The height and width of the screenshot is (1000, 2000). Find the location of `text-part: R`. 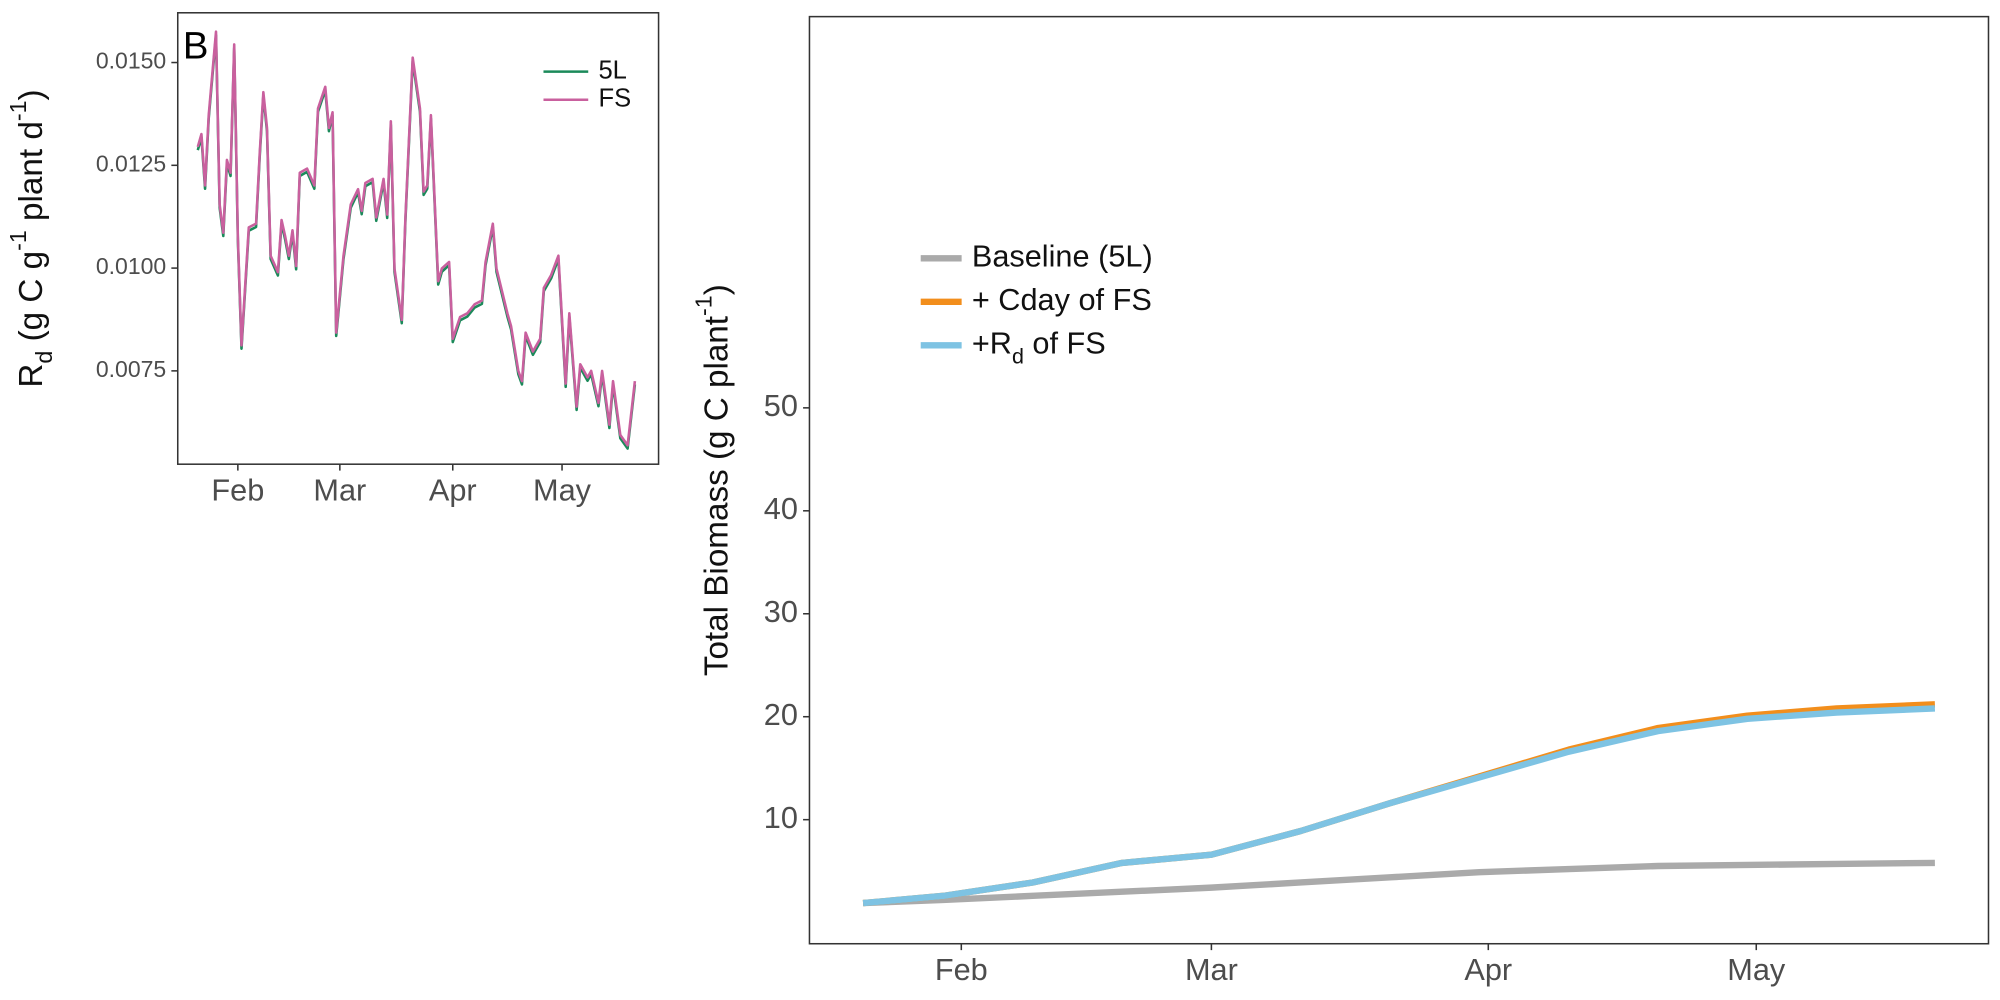

text-part: R is located at coordinates (31, 376).